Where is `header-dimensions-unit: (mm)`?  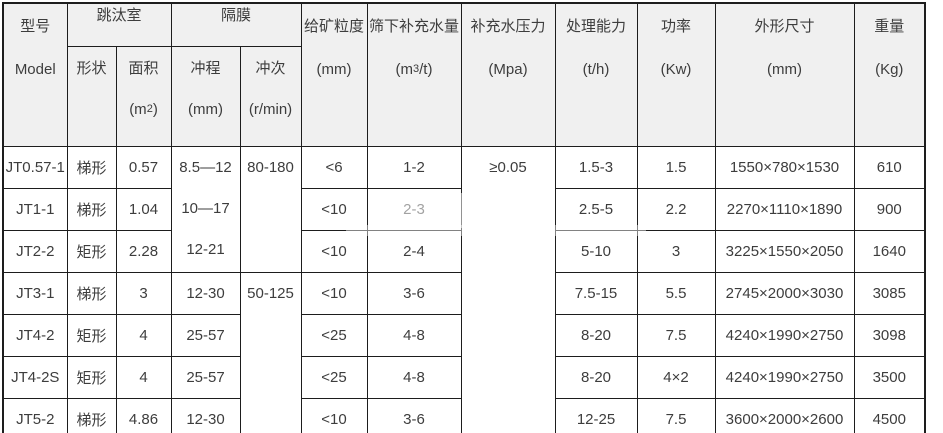
header-dimensions-unit: (mm) is located at coordinates (784, 69).